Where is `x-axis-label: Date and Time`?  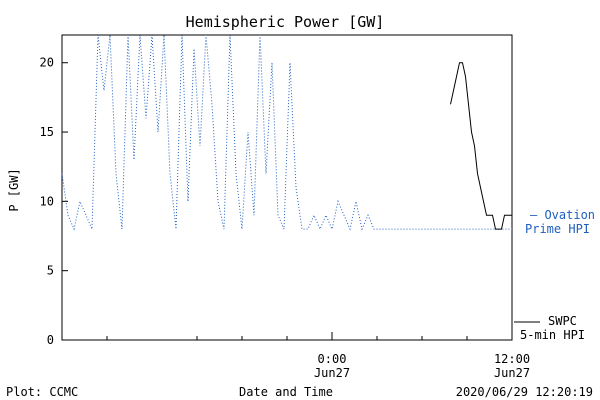
x-axis-label: Date and Time is located at coordinates (286, 392).